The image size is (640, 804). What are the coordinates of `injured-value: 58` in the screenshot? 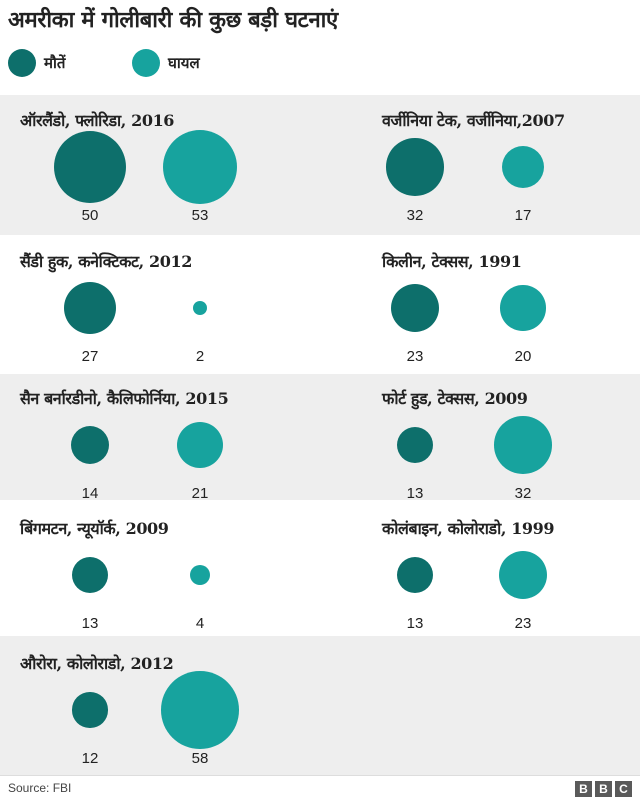 It's located at (200, 758).